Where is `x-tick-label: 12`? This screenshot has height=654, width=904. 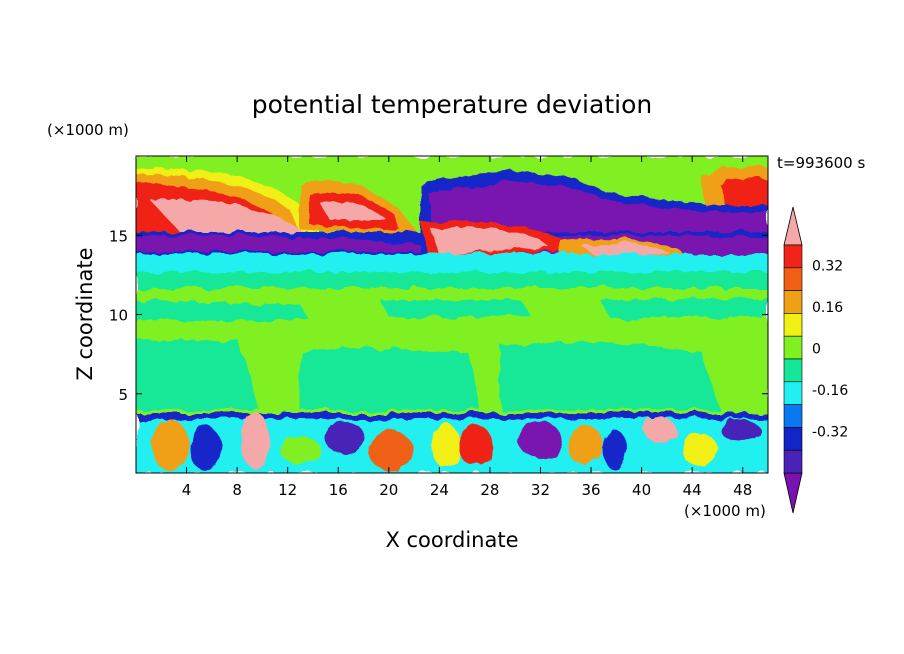
x-tick-label: 12 is located at coordinates (287, 490).